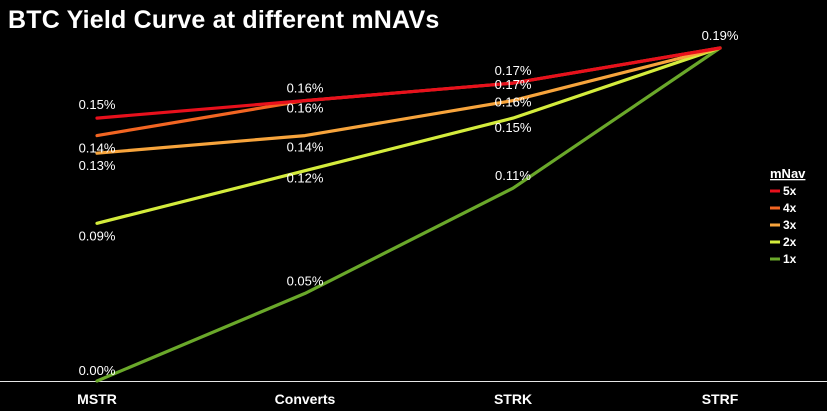 This screenshot has height=411, width=827. Describe the element at coordinates (305, 178) in the screenshot. I see `data-label: 0.12%` at that location.